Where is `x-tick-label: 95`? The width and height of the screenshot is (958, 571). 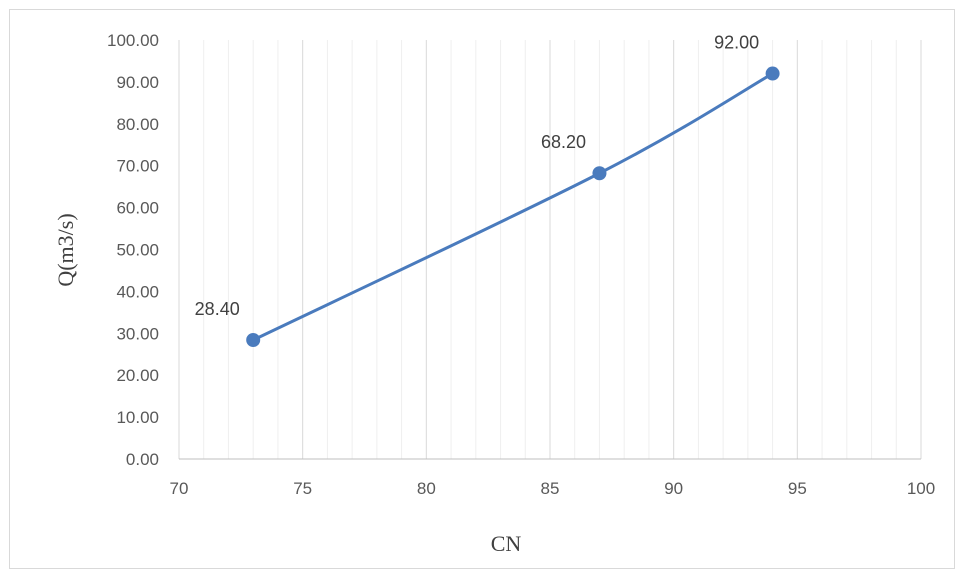
x-tick-label: 95 is located at coordinates (797, 488).